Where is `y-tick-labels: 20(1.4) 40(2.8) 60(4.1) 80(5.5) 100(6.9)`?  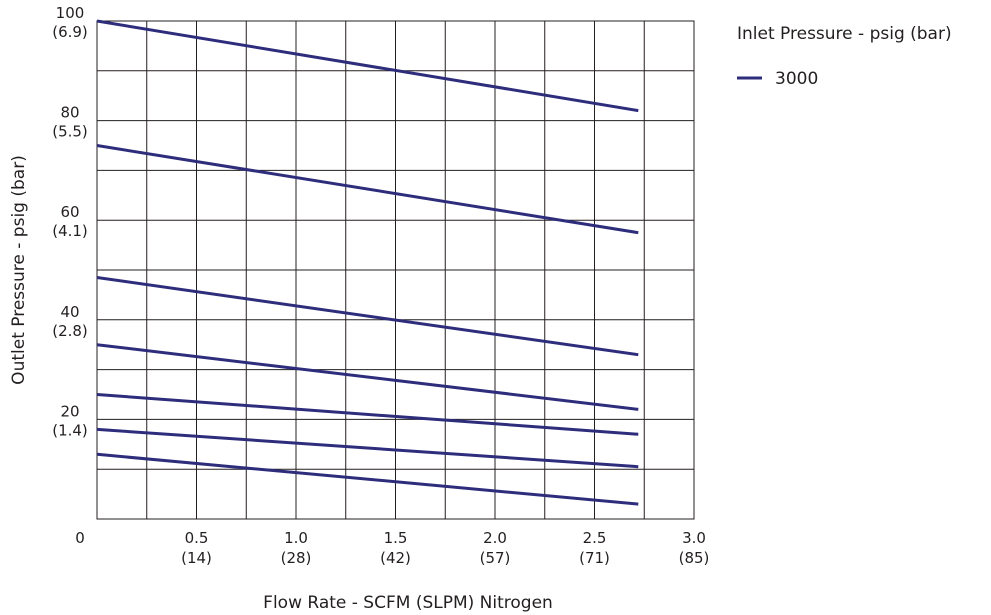
y-tick-labels: 20(1.4) 40(2.8) 60(4.1) 80(5.5) 100(6.9) is located at coordinates (70, 221).